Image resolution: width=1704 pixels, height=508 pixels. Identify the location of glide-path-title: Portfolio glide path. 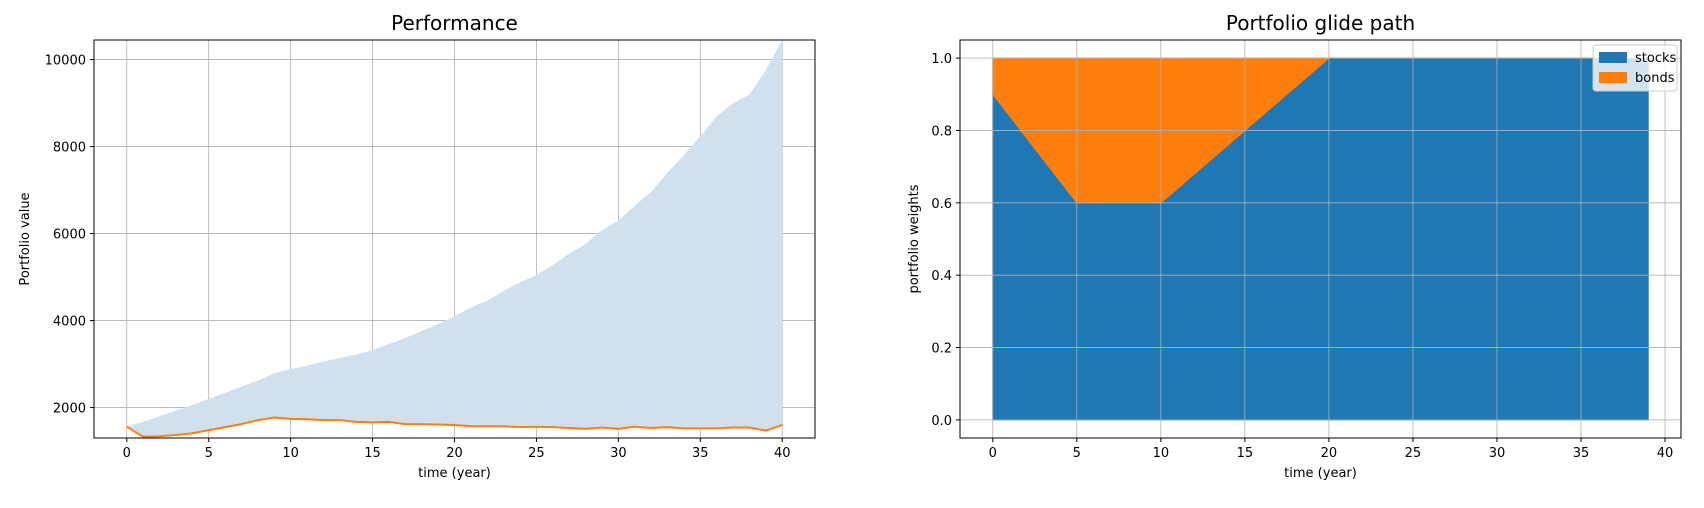
(1320, 23).